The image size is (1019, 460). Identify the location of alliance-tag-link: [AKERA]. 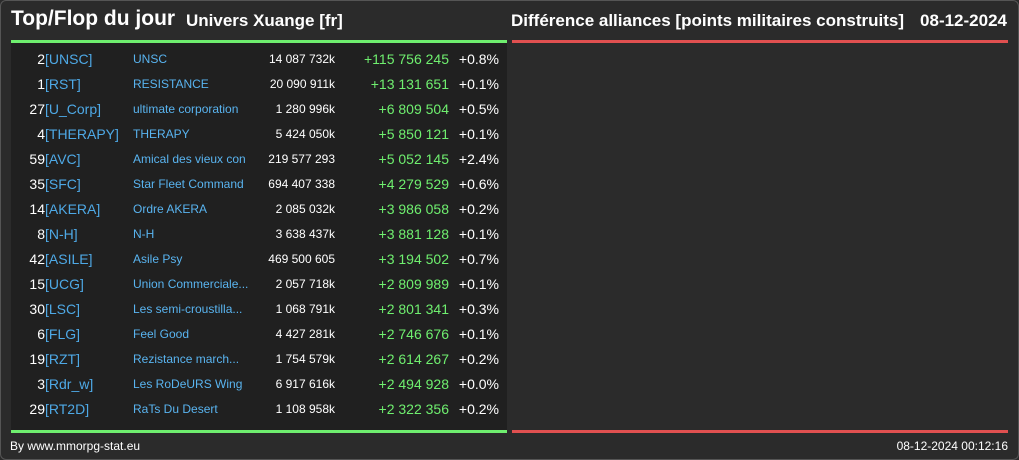
(73, 209).